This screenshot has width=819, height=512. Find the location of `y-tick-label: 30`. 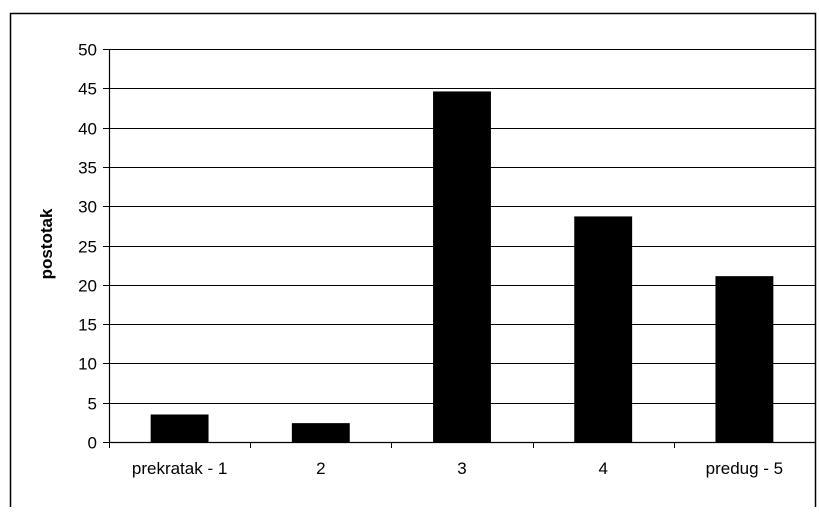

y-tick-label: 30 is located at coordinates (87, 207).